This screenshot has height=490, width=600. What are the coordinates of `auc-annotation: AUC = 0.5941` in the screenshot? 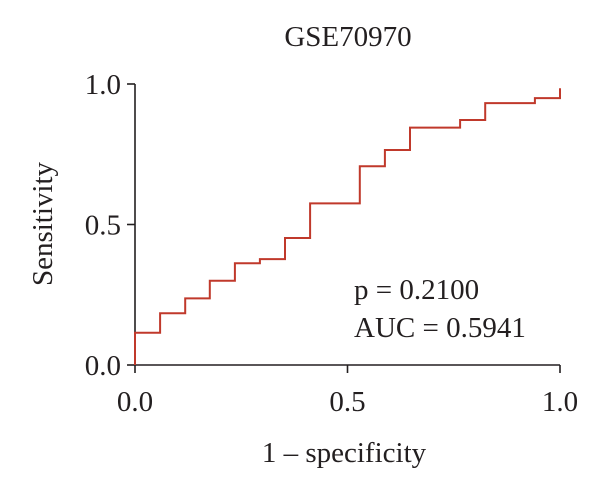 It's located at (440, 328).